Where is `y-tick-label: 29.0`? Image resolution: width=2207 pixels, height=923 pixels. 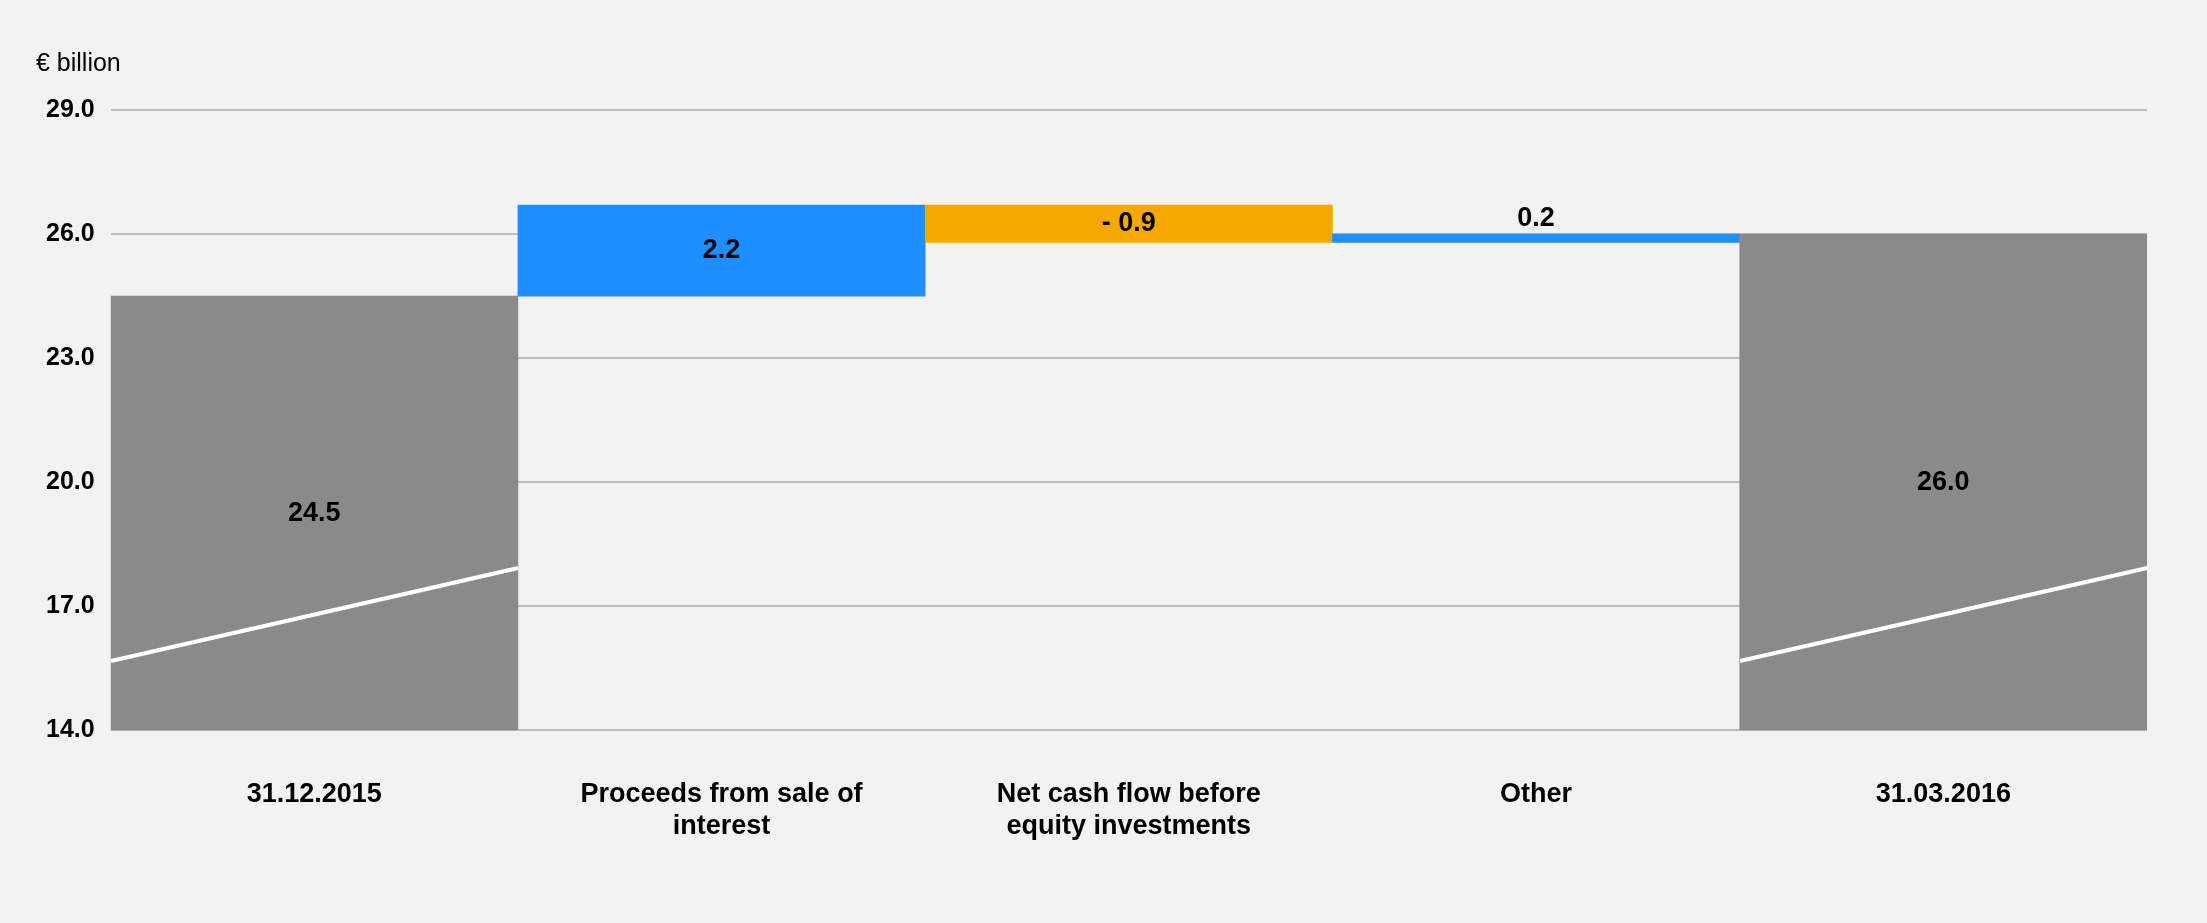
y-tick-label: 29.0 is located at coordinates (70, 107).